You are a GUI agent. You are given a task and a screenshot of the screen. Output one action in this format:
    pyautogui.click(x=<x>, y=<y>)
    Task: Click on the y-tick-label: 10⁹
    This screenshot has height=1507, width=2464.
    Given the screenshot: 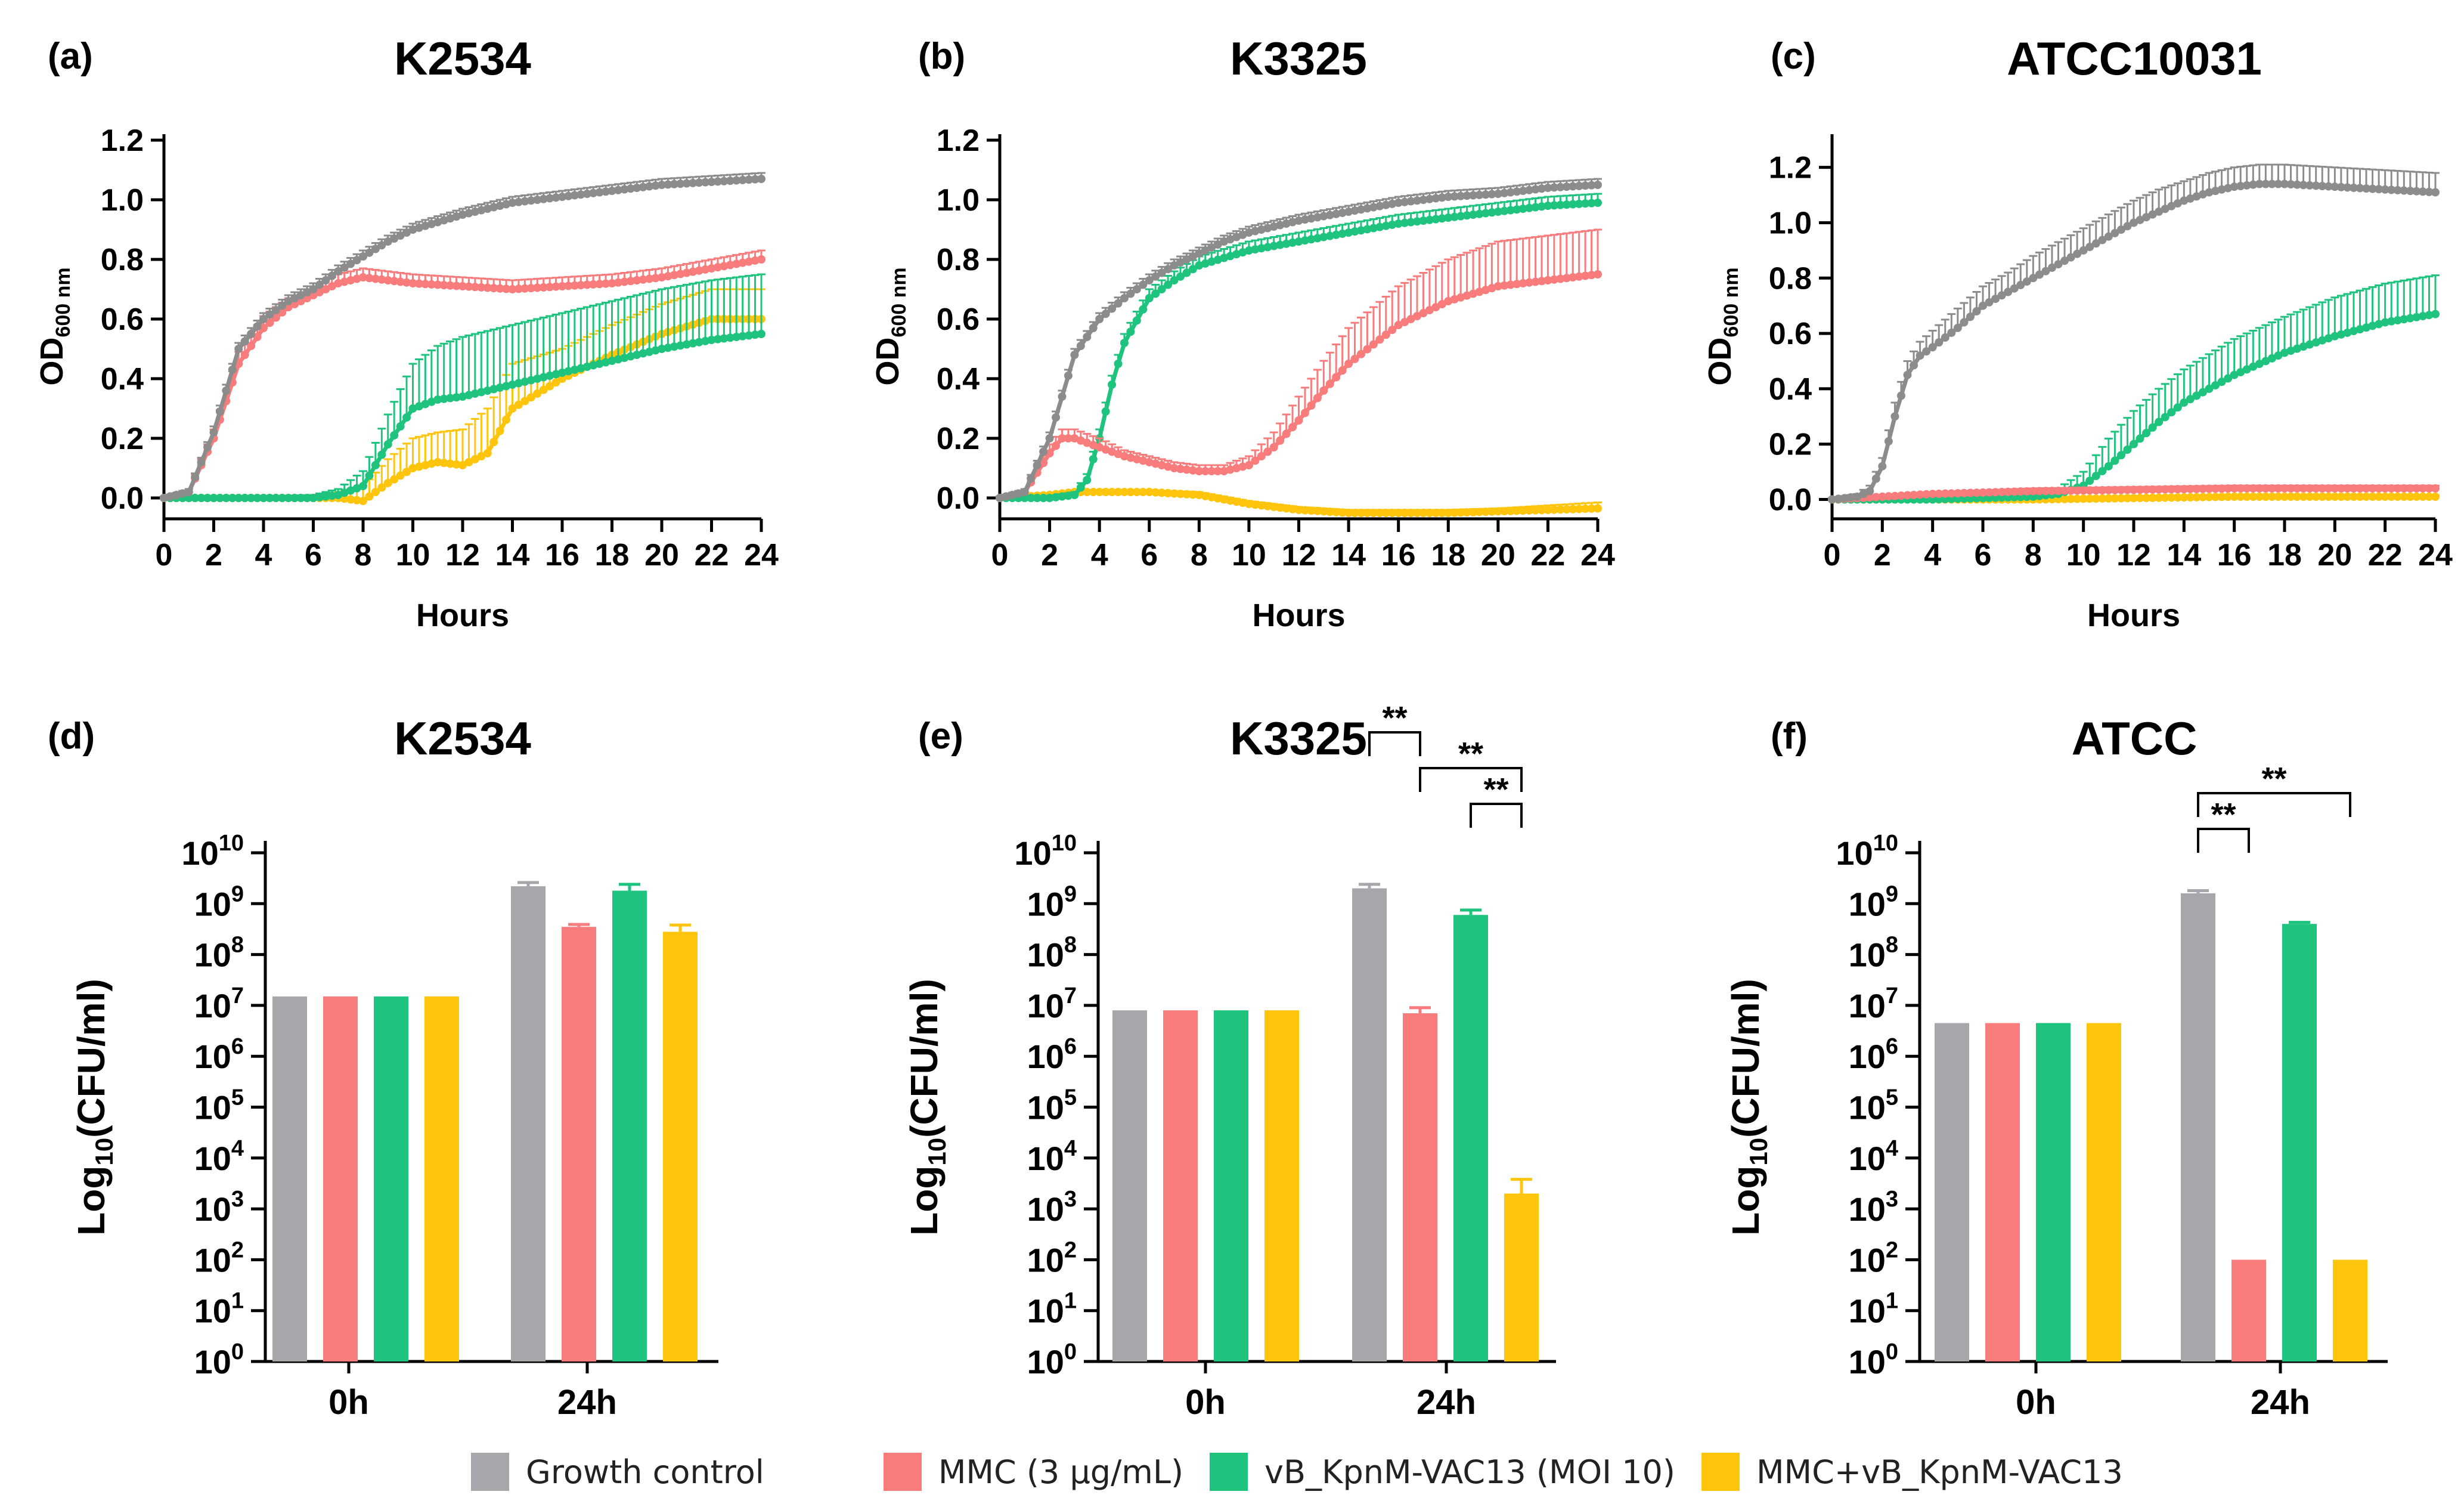 What is the action you would take?
    pyautogui.click(x=219, y=902)
    